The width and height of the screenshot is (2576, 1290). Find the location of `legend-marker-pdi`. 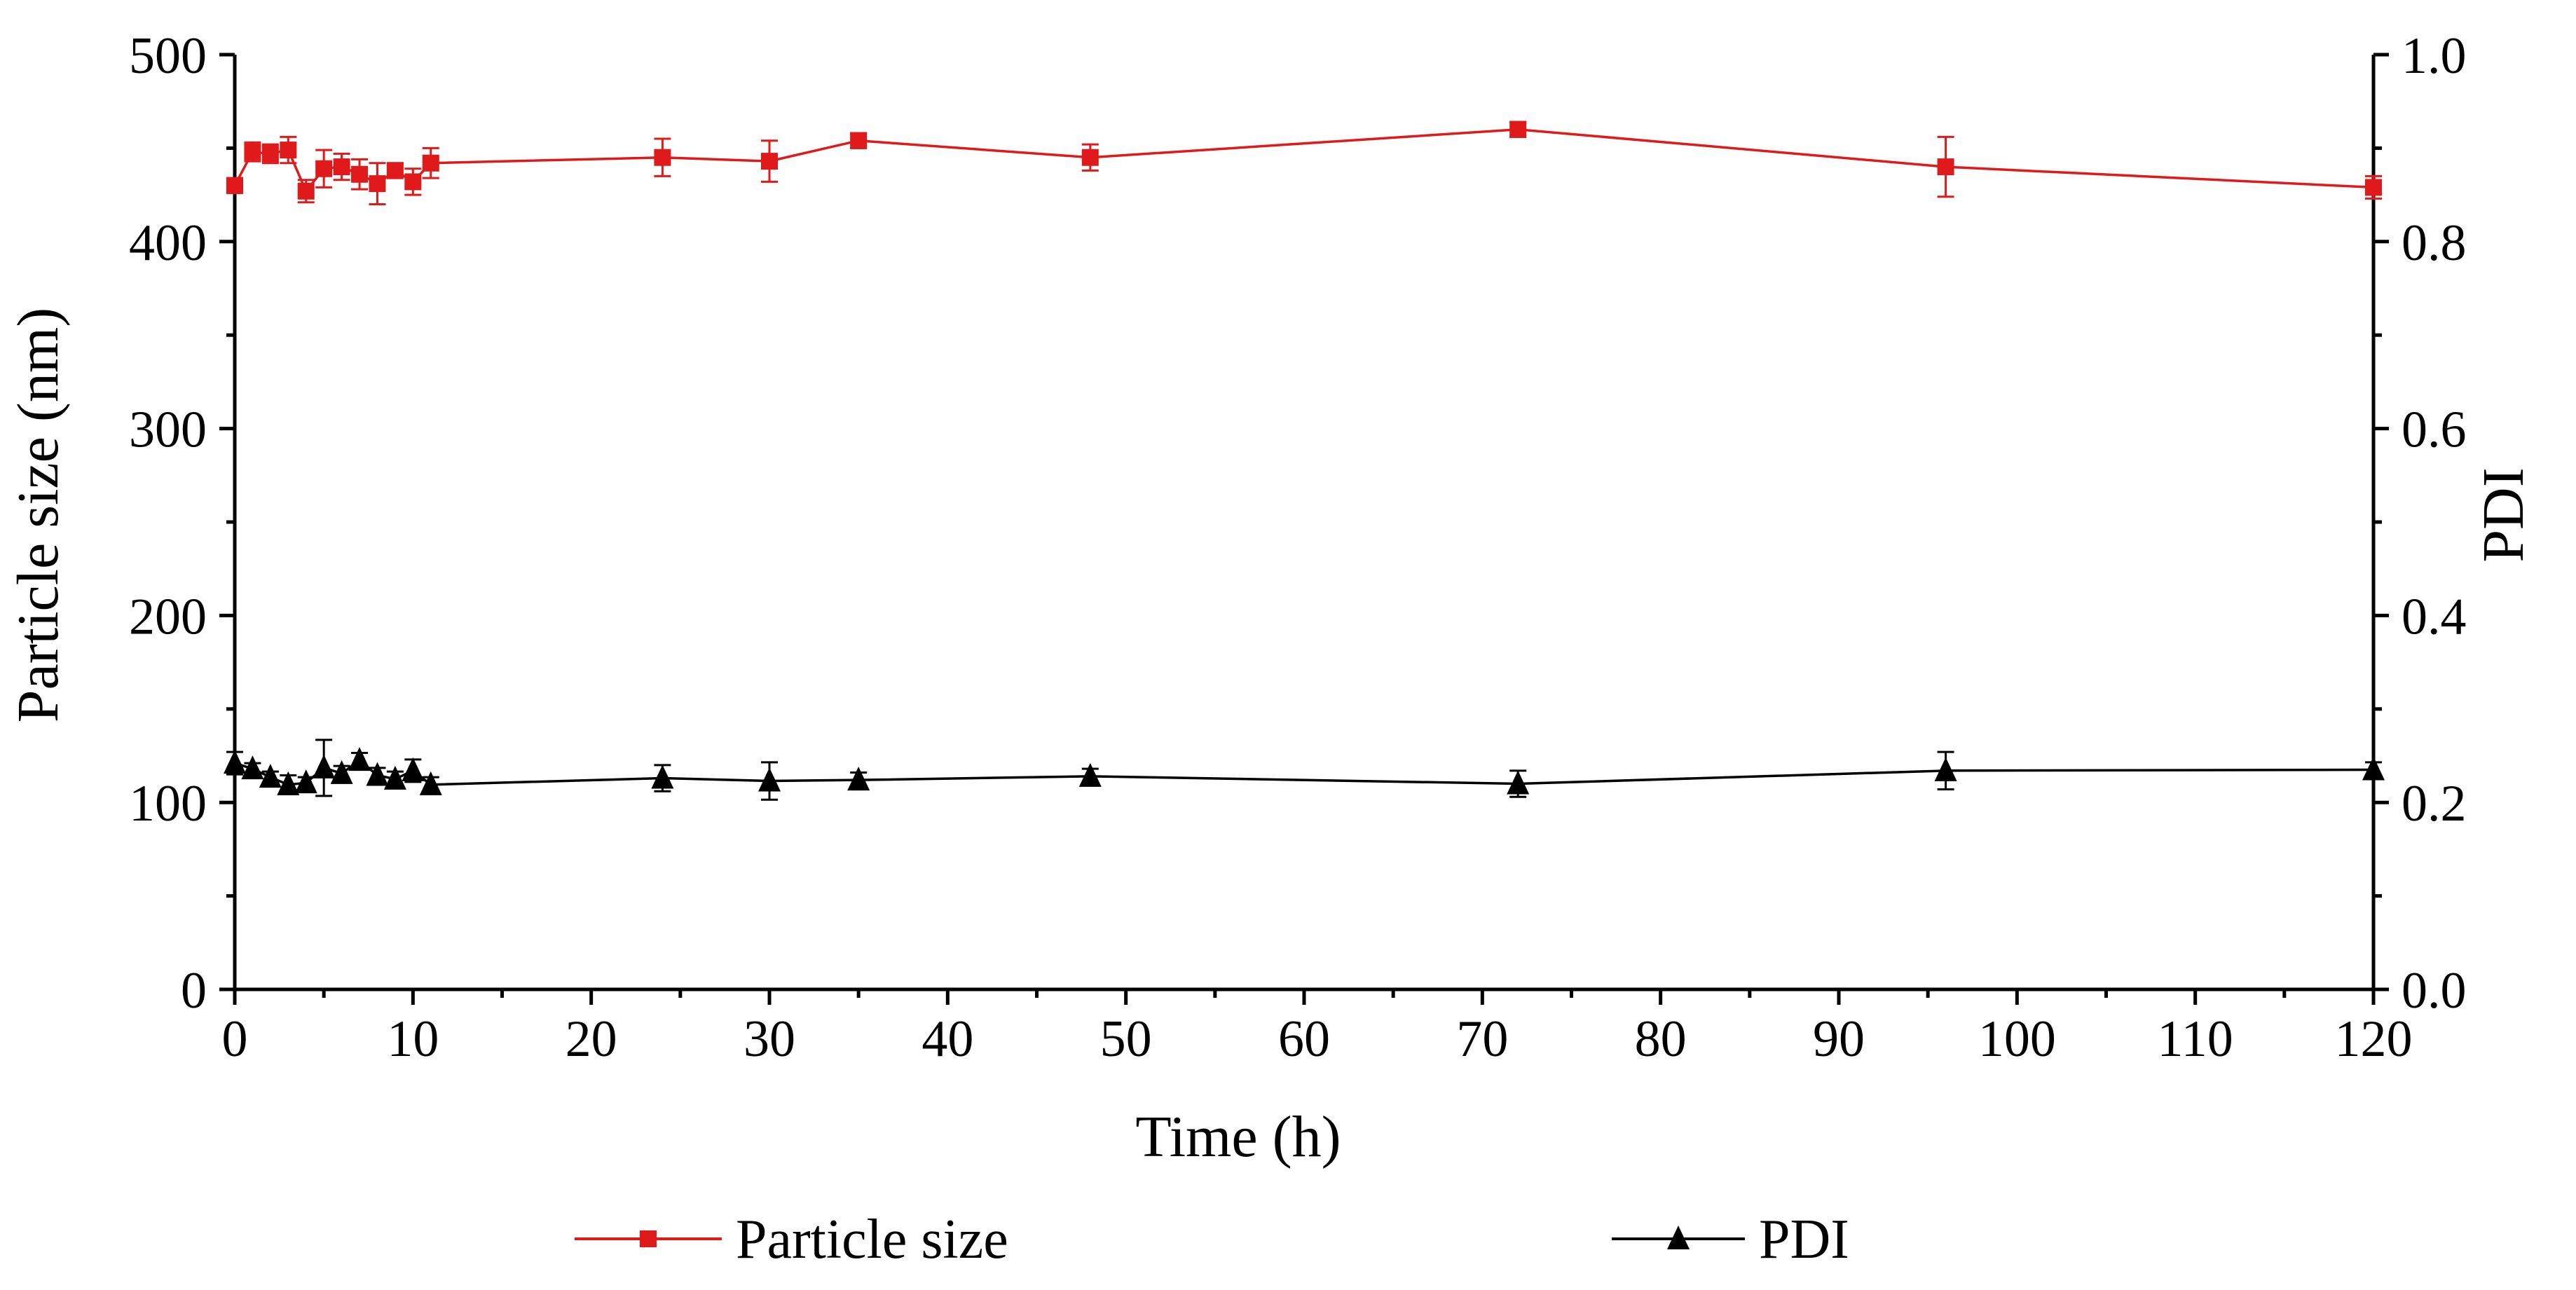

legend-marker-pdi is located at coordinates (1678, 1237).